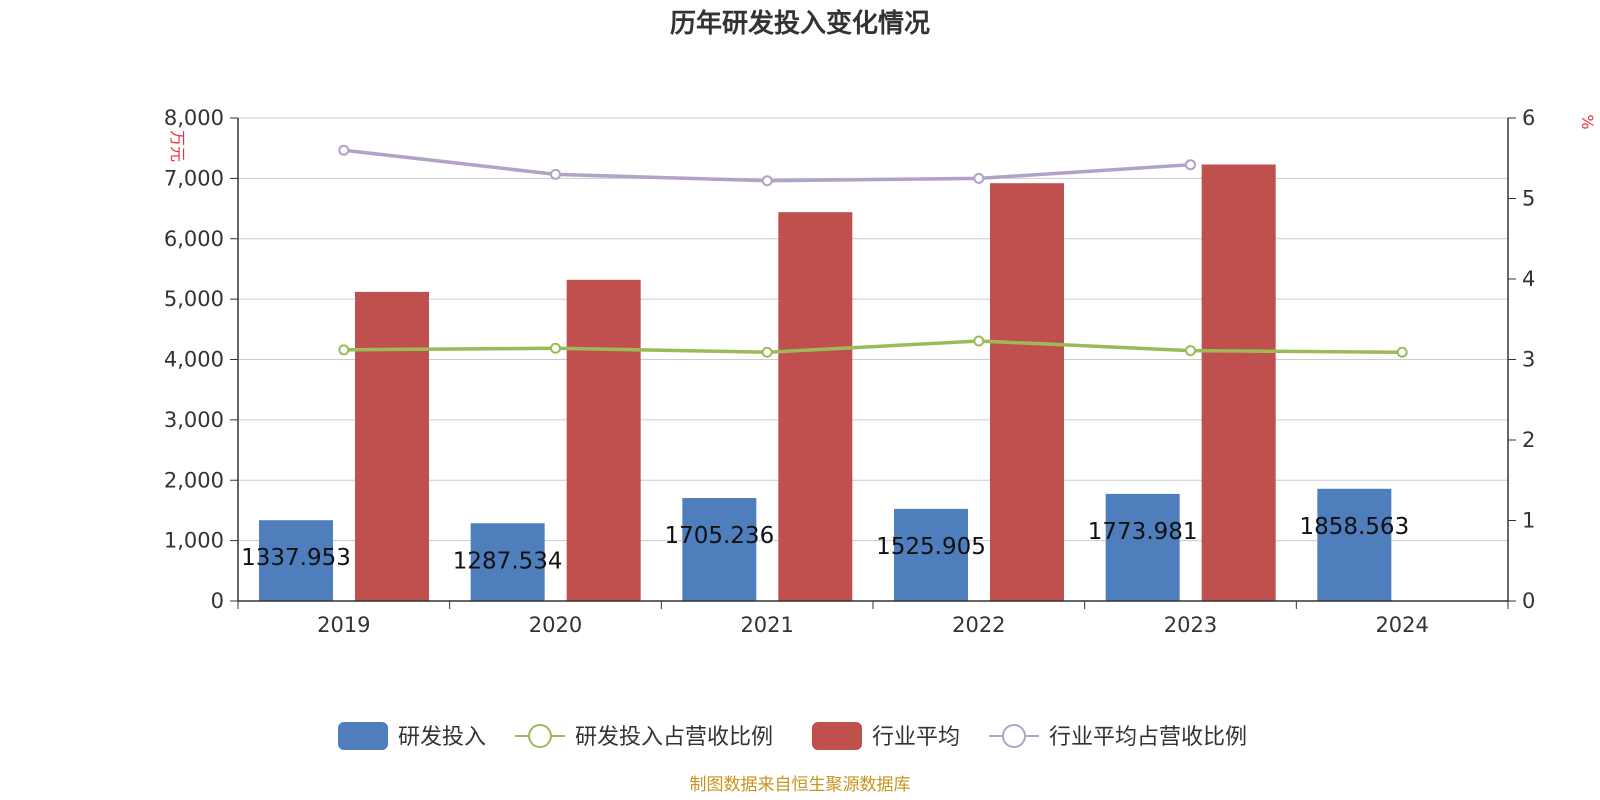 Image resolution: width=1600 pixels, height=800 pixels. I want to click on bar-value-label: 1705.236, so click(719, 536).